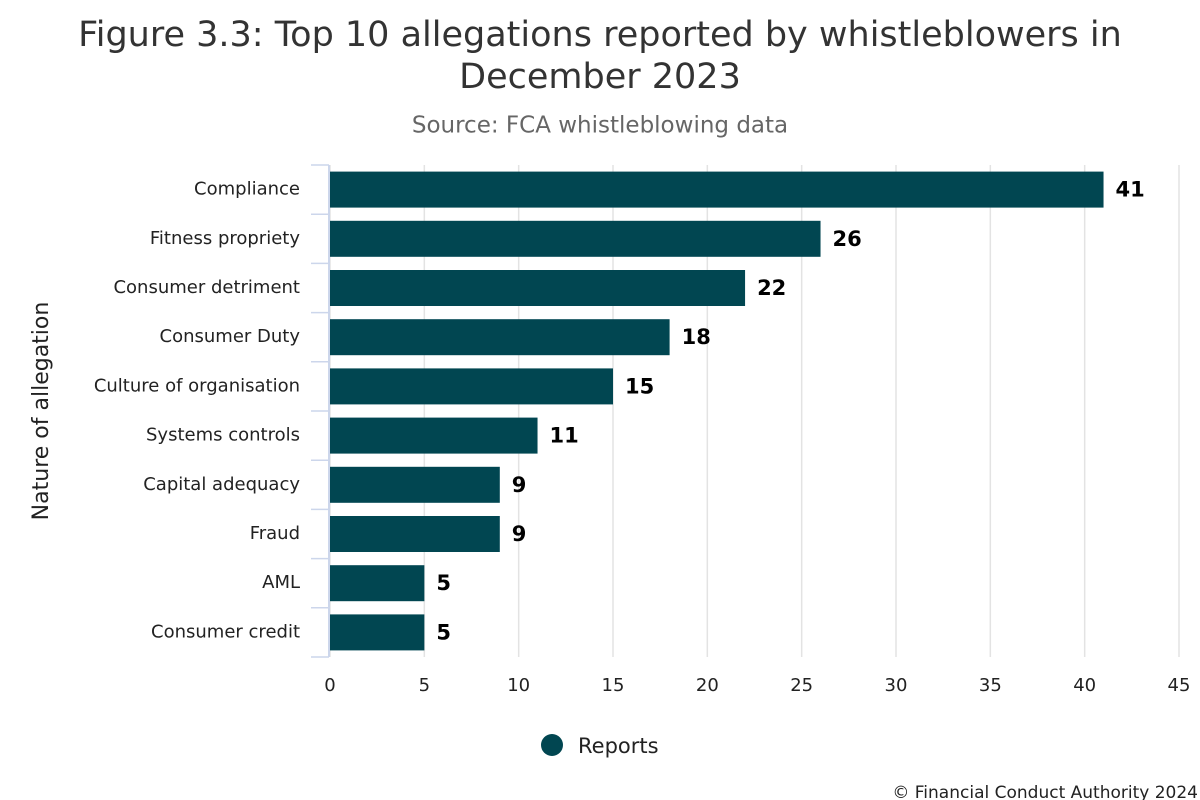 Image resolution: width=1200 pixels, height=800 pixels. Describe the element at coordinates (1179, 685) in the screenshot. I see `x-tick-label: 45` at that location.